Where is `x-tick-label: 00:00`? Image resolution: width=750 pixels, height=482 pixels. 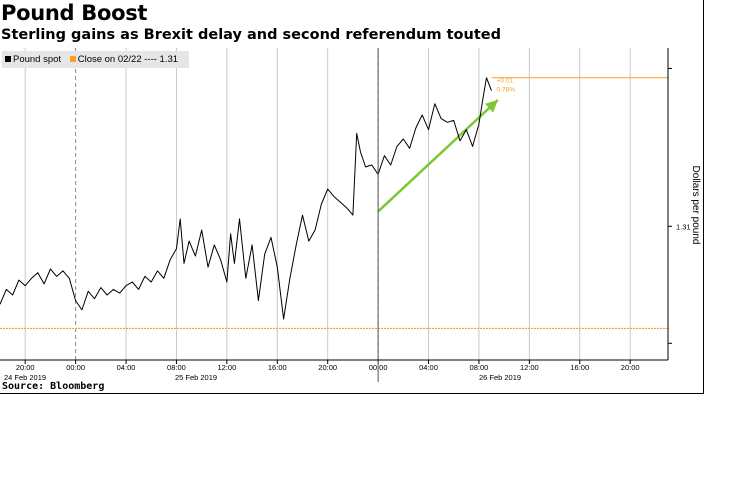
x-tick-label: 00:00 is located at coordinates (75, 367).